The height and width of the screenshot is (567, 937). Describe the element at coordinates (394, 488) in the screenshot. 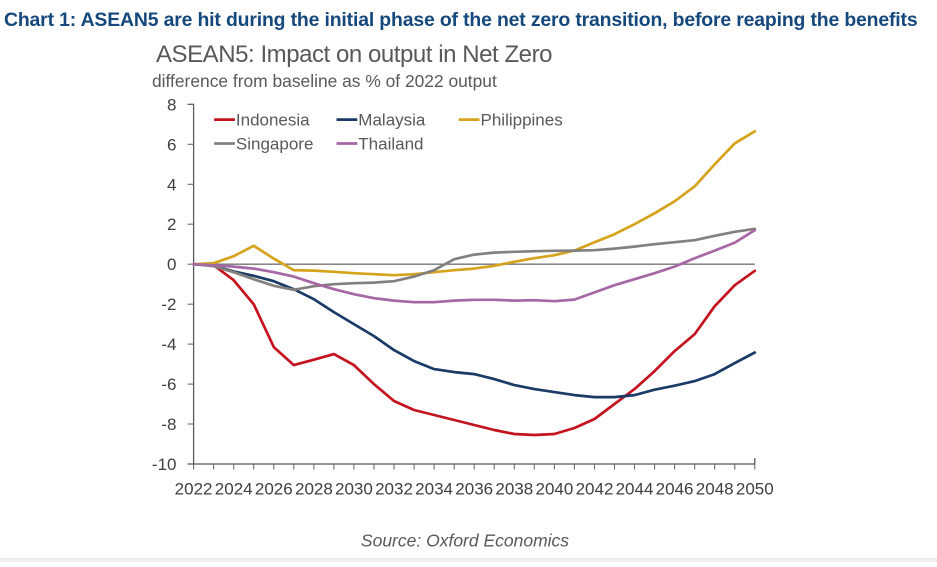

I see `svg-text: 2032` at that location.